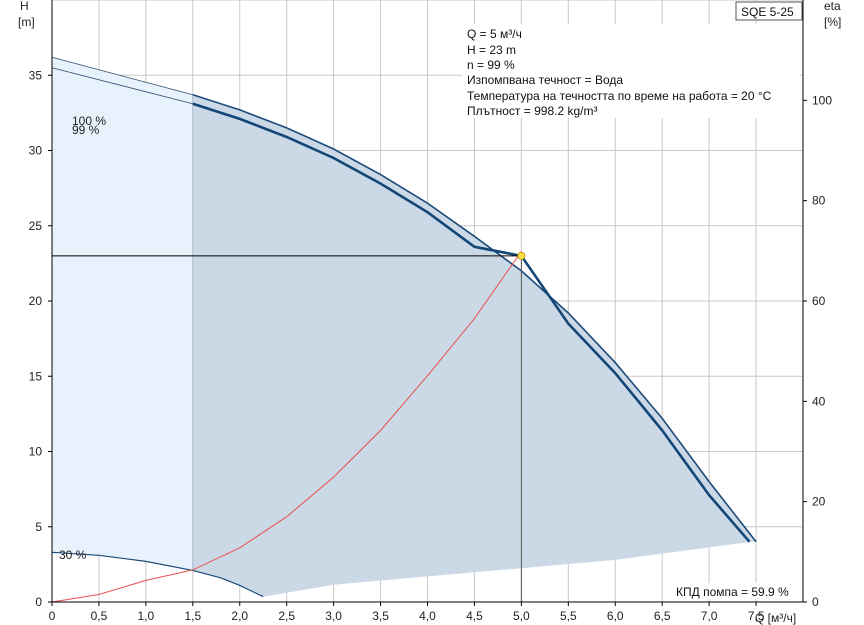 This screenshot has width=864, height=625. Describe the element at coordinates (521, 255) in the screenshot. I see `operating-point-marker` at that location.